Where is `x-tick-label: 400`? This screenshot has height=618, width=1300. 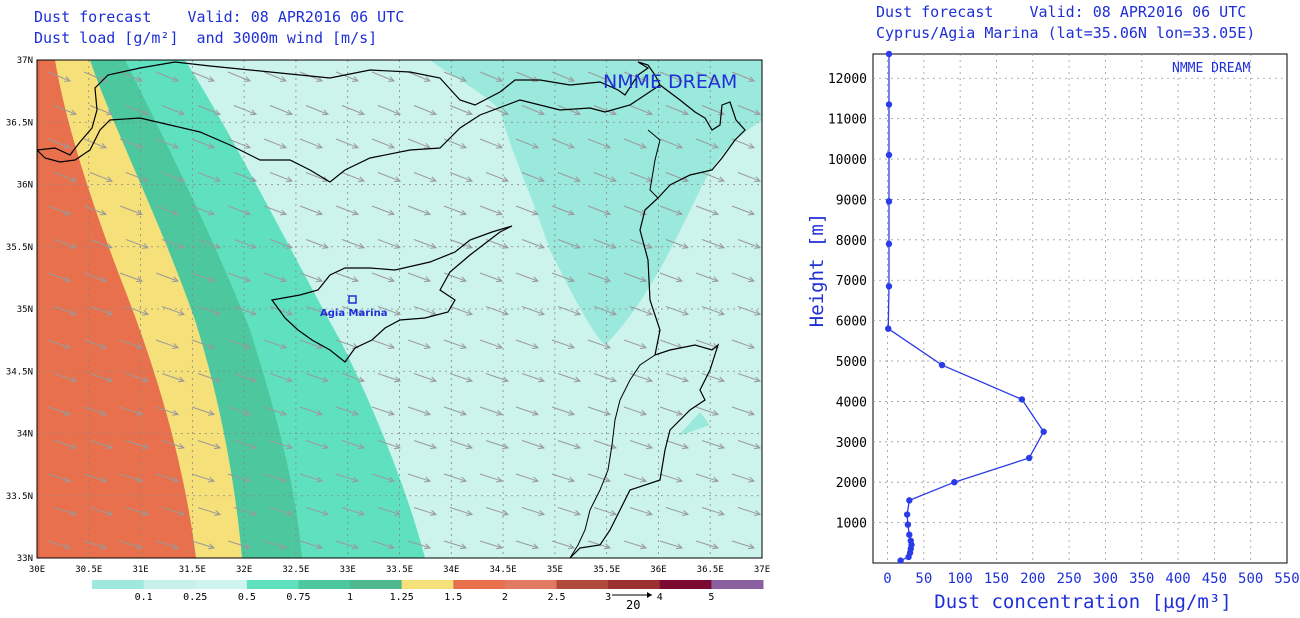 x-tick-label: 400 is located at coordinates (1177, 579).